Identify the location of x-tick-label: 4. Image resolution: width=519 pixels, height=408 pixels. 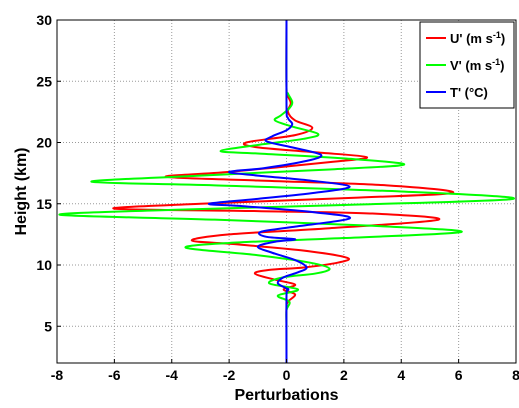
(401, 375).